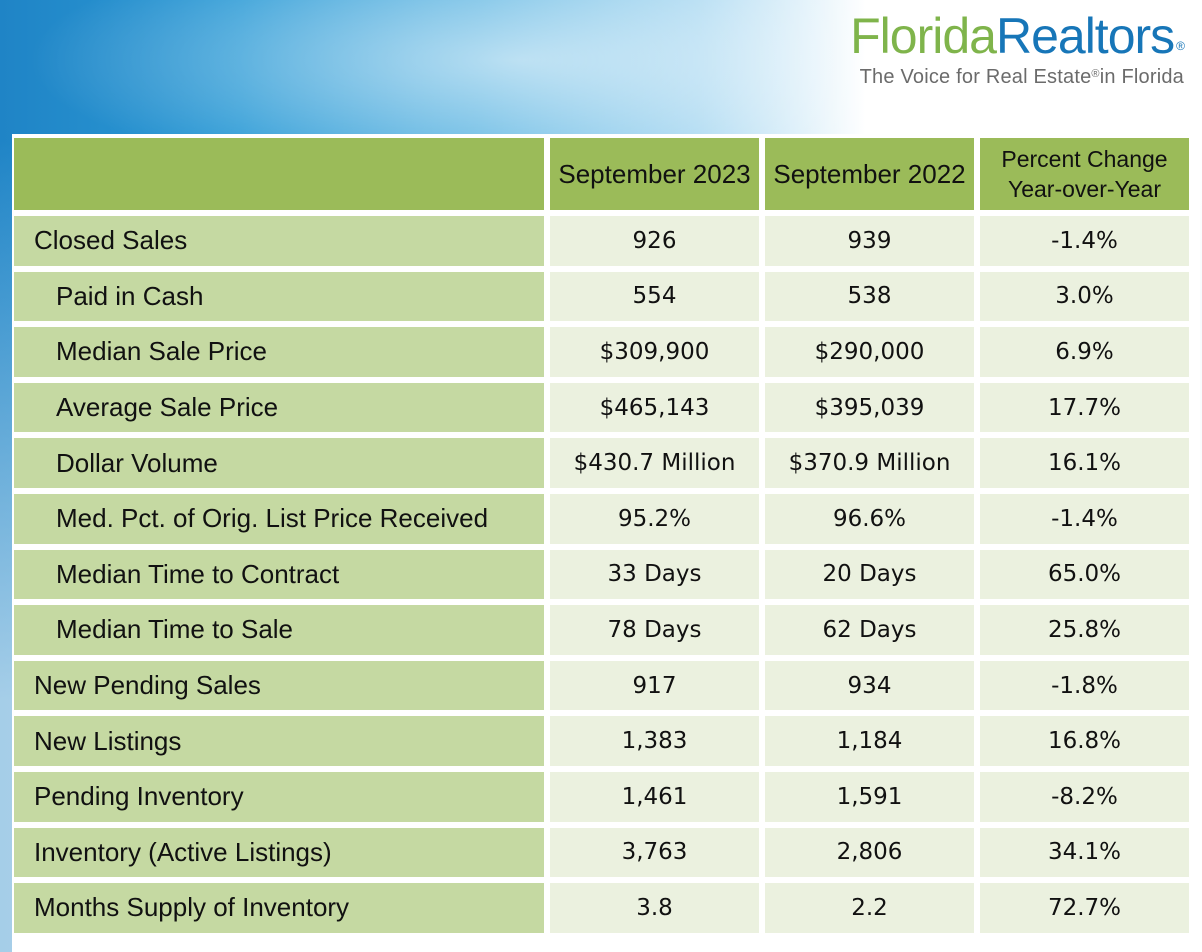  I want to click on table-row: Closed Sales 926 939 -1.4%, so click(601, 241).